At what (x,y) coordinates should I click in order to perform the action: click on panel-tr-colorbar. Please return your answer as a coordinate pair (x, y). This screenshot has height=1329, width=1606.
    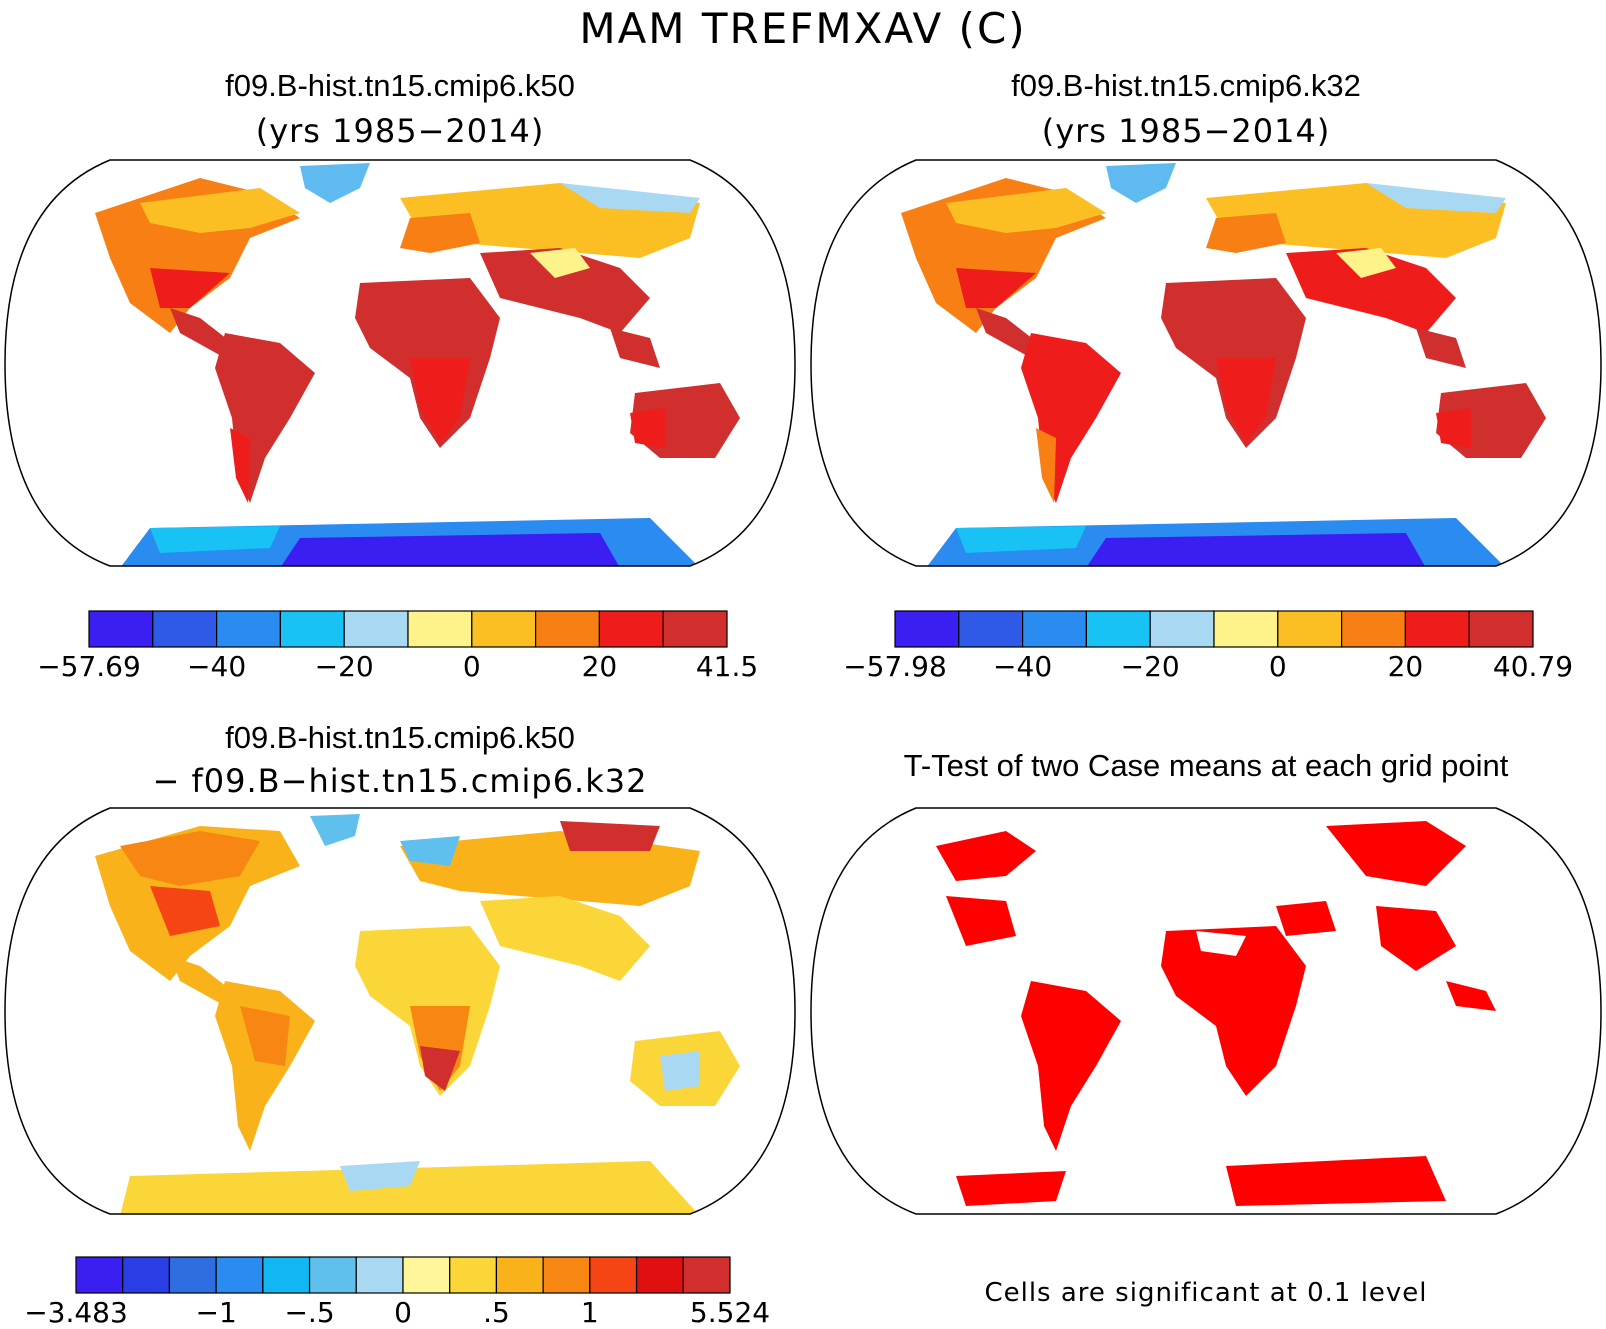
    Looking at the image, I should click on (1214, 629).